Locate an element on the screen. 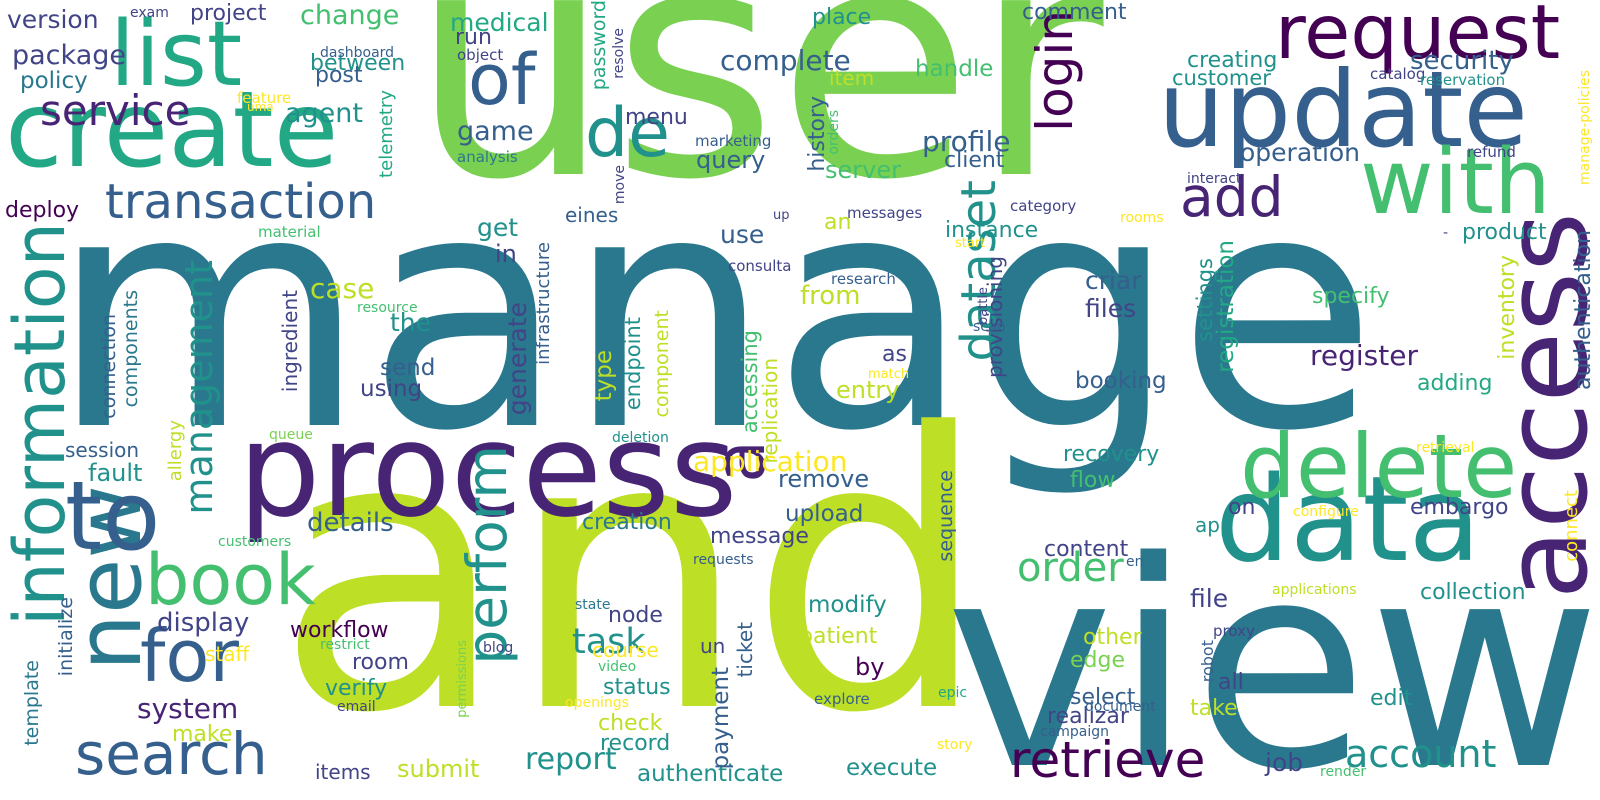  cloud-word: adding is located at coordinates (1455, 383).